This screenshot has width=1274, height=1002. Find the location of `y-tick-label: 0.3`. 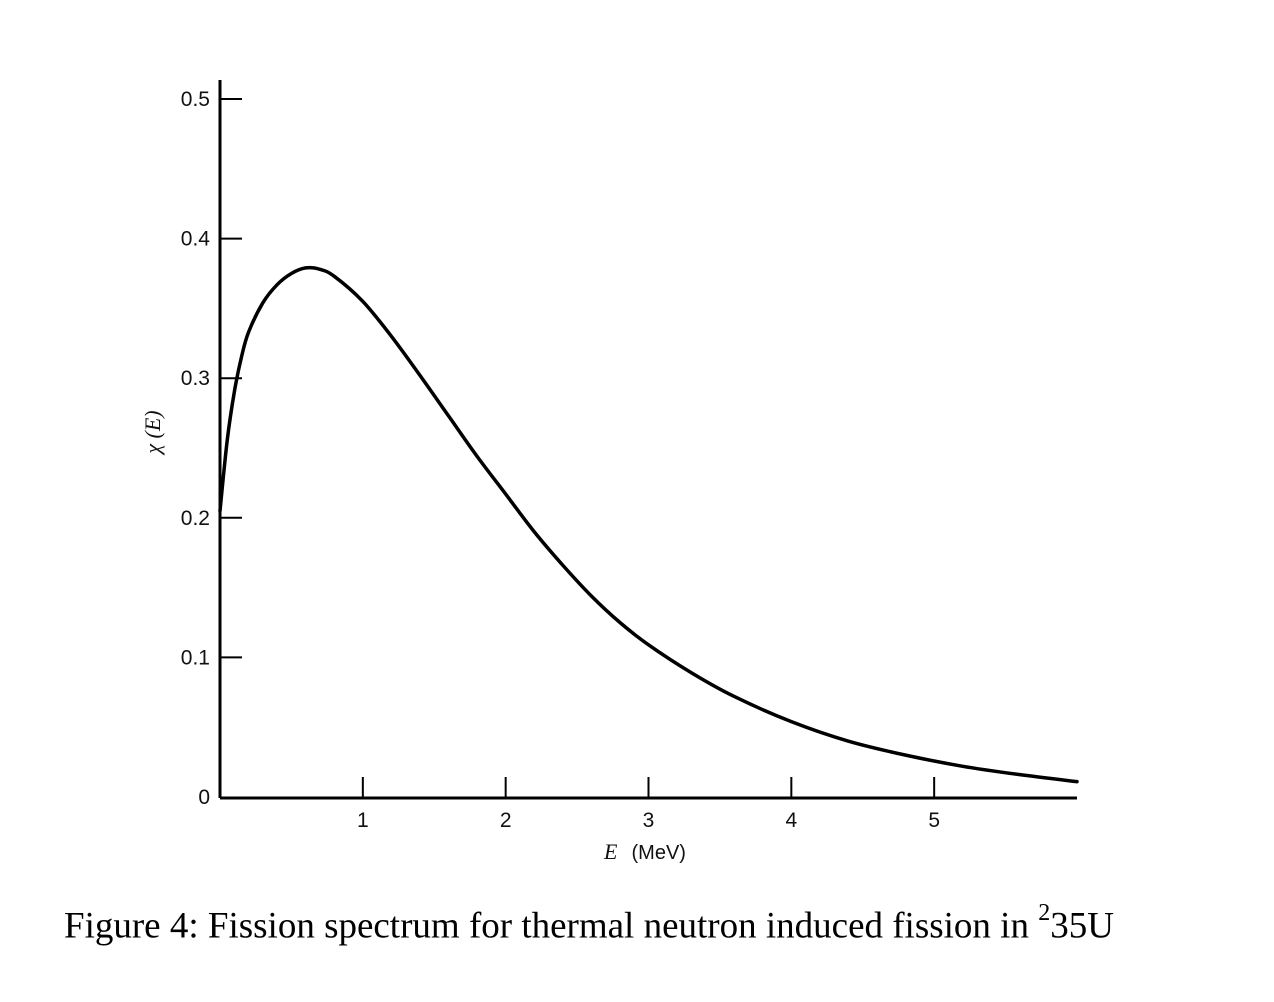

y-tick-label: 0.3 is located at coordinates (195, 378).